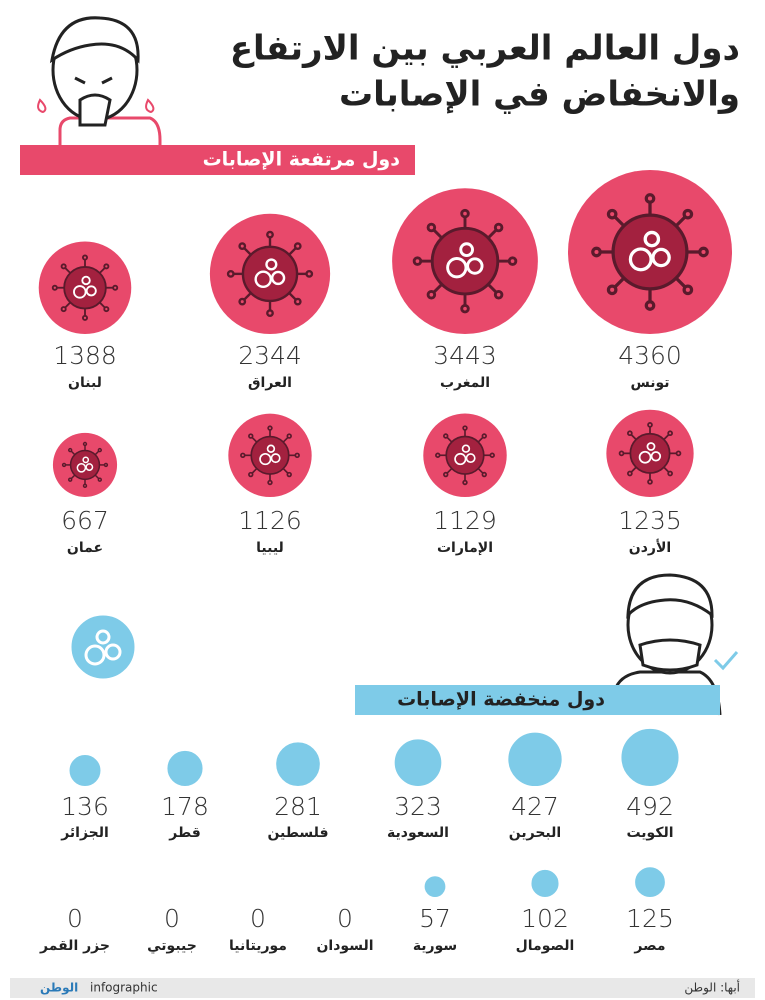 This screenshot has height=1000, width=765. I want to click on footer-brand: الوطن, so click(59, 988).